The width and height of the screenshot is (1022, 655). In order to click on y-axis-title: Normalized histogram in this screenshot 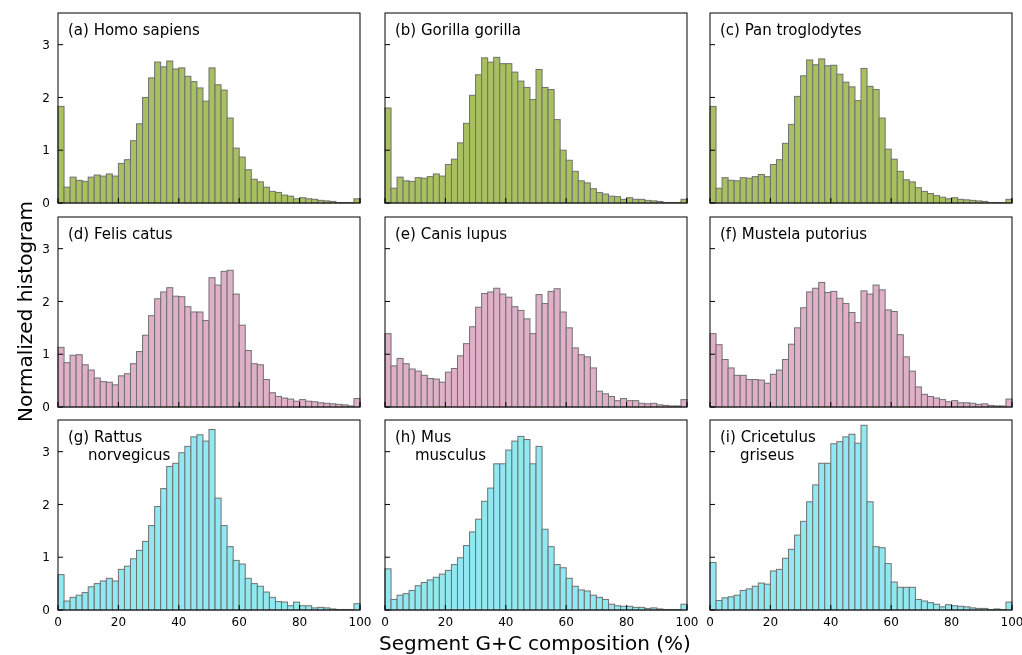, I will do `click(25, 311)`.